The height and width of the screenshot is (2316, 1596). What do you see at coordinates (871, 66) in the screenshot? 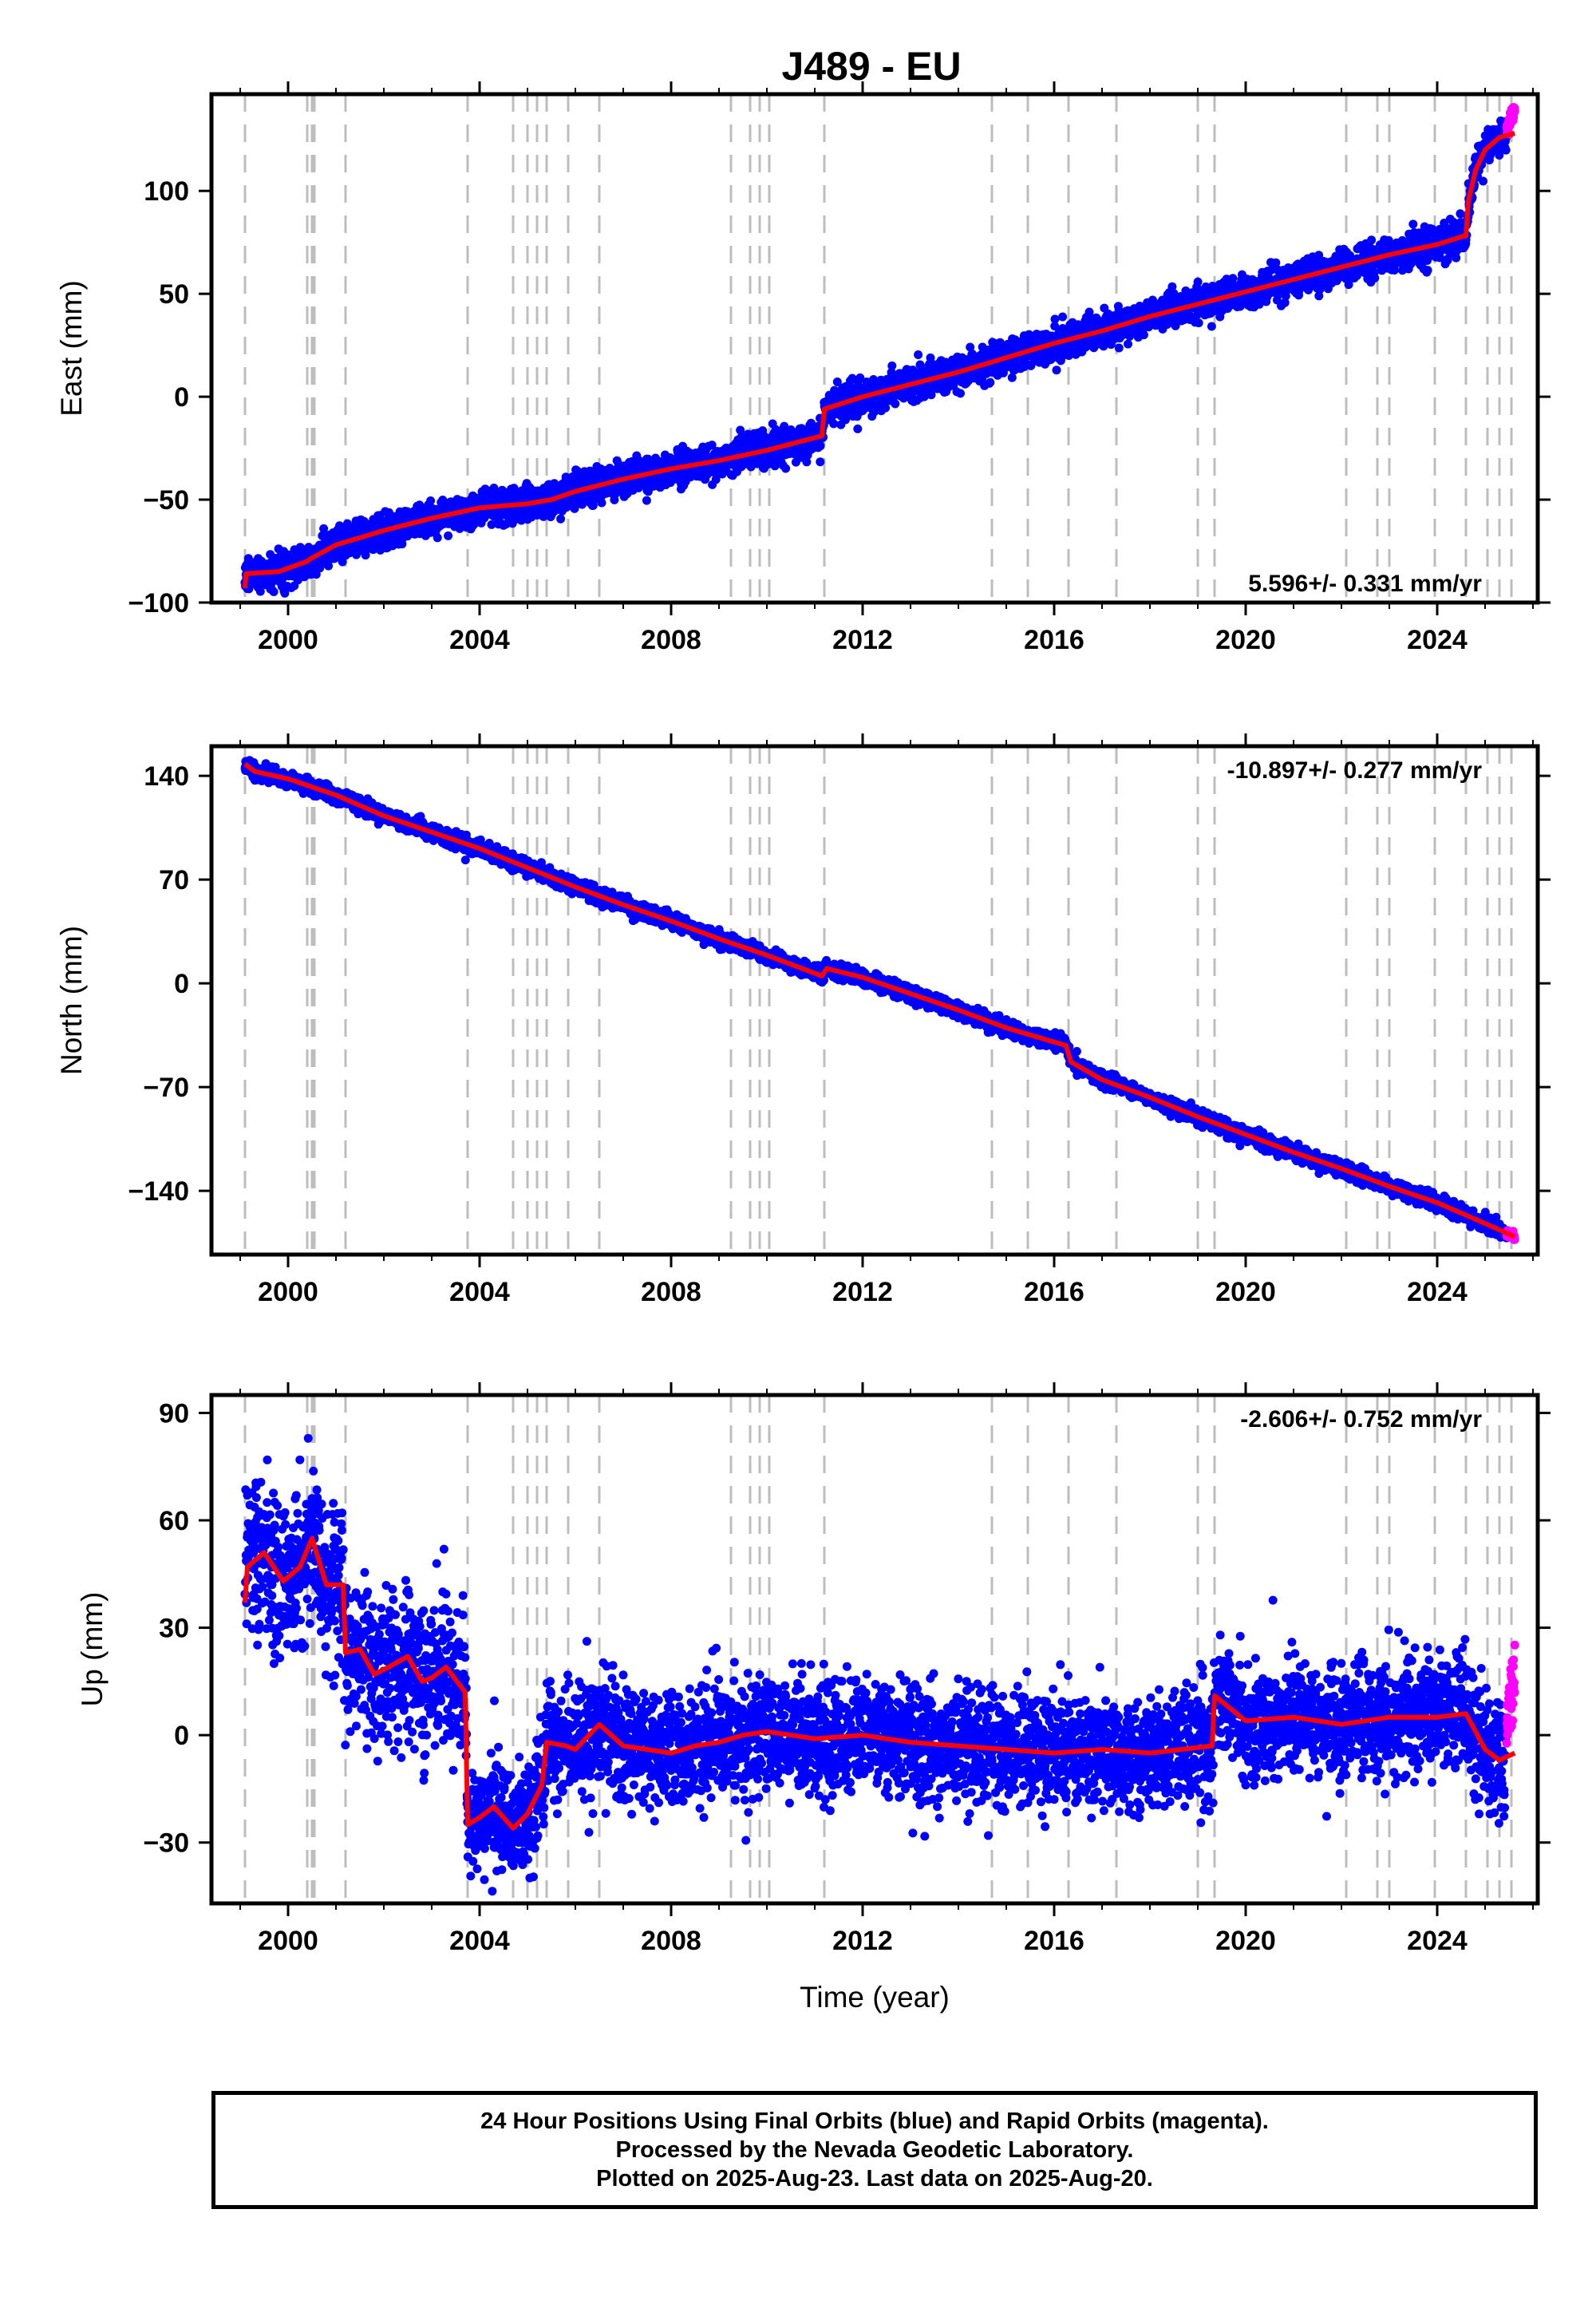
I see `chart-title: J489 - EU` at bounding box center [871, 66].